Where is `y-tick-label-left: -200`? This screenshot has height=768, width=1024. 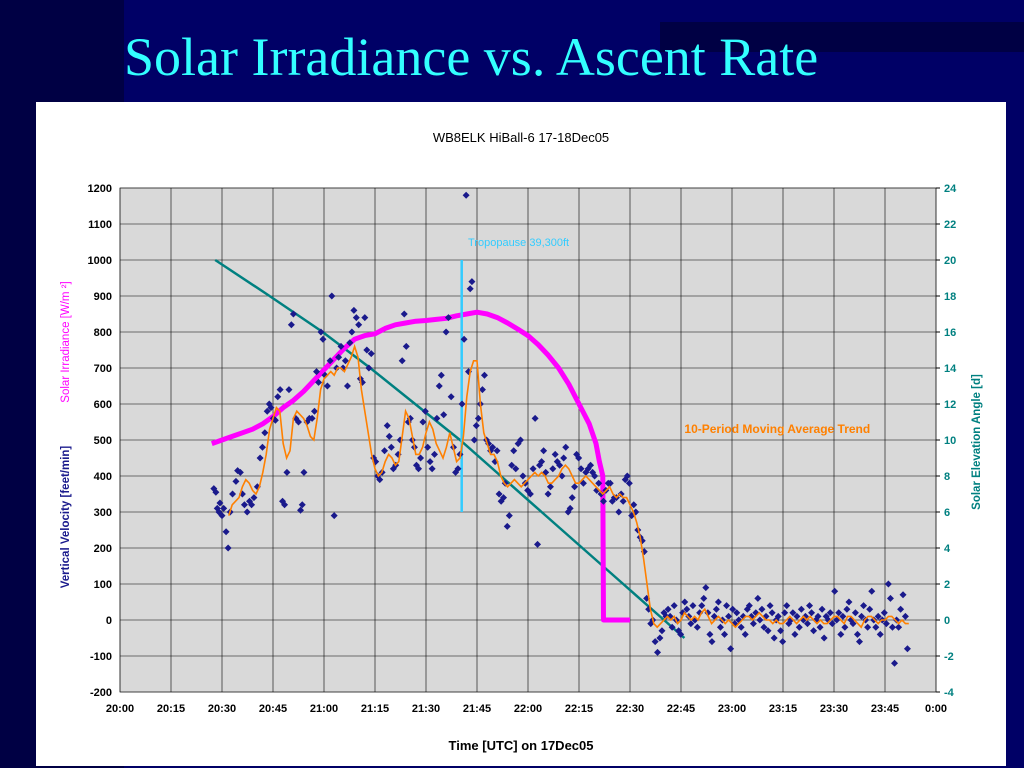
y-tick-label-left: -200 is located at coordinates (101, 693).